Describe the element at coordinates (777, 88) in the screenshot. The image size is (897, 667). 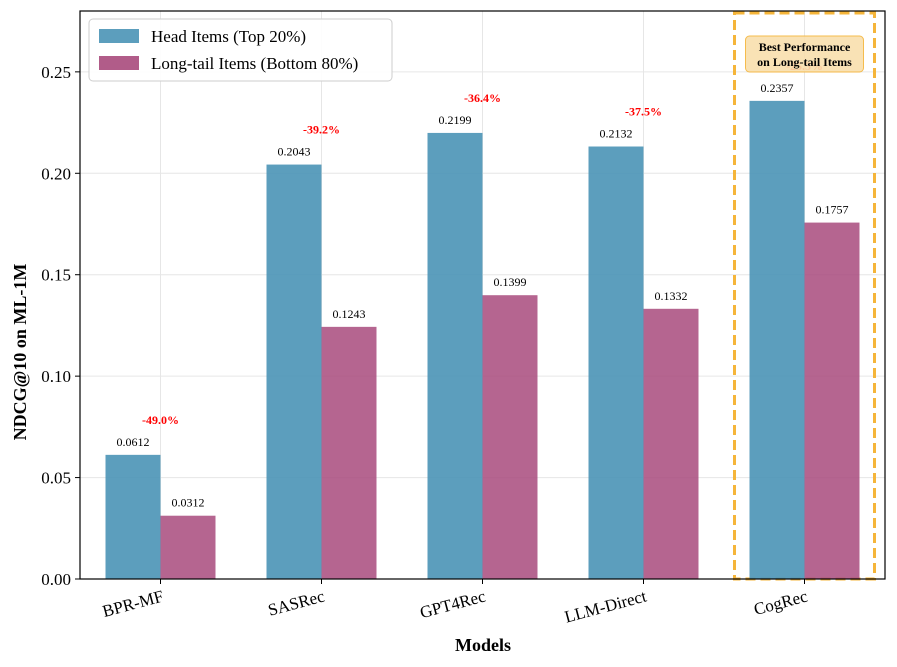
I see `value-label-head: 0.2357` at that location.